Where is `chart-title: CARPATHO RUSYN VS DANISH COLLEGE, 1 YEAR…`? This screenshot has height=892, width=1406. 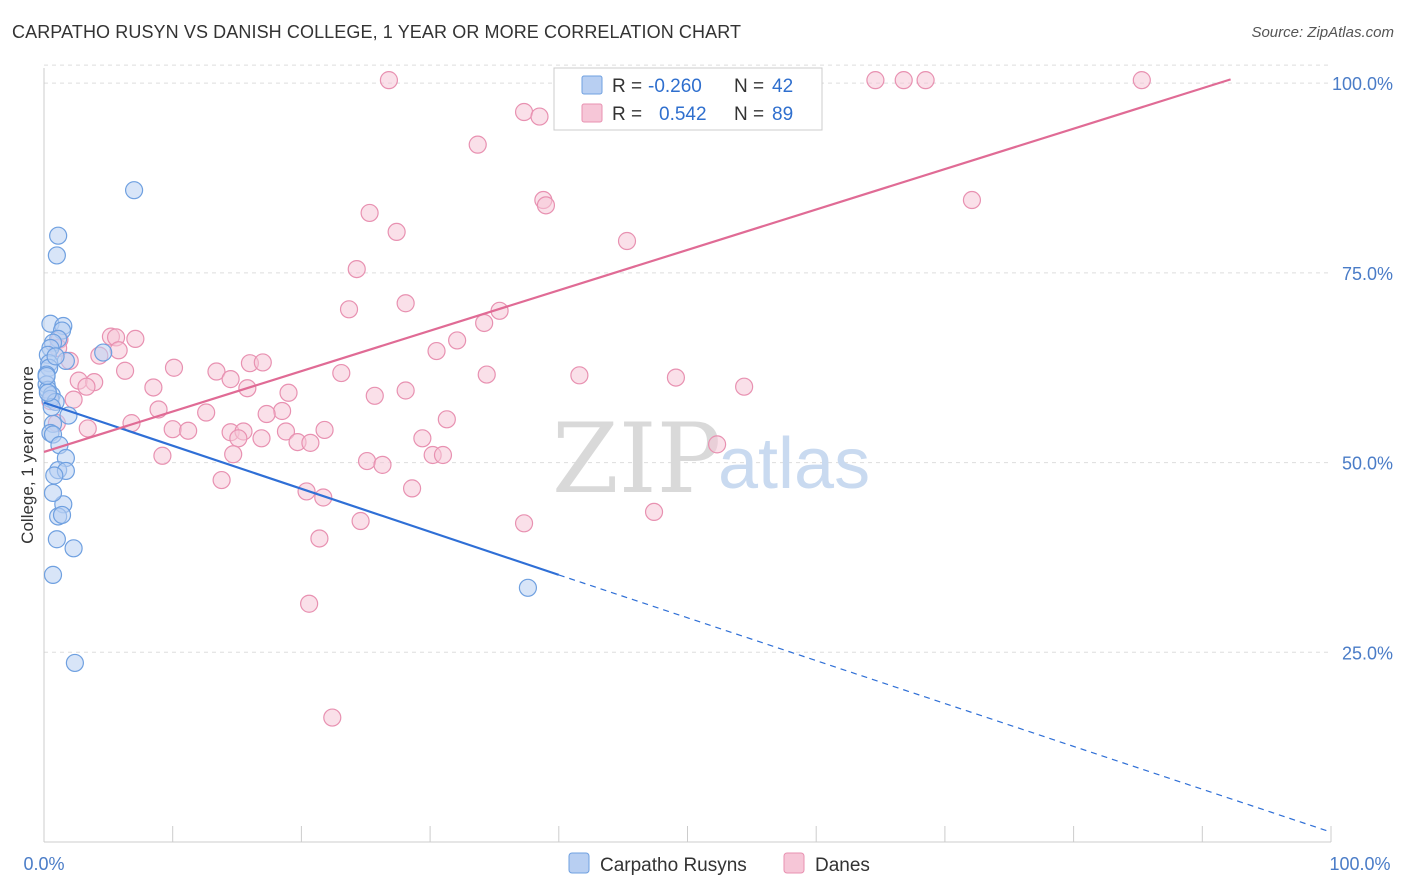
chart-title: CARPATHO RUSYN VS DANISH COLLEGE, 1 YEAR… is located at coordinates (377, 32).